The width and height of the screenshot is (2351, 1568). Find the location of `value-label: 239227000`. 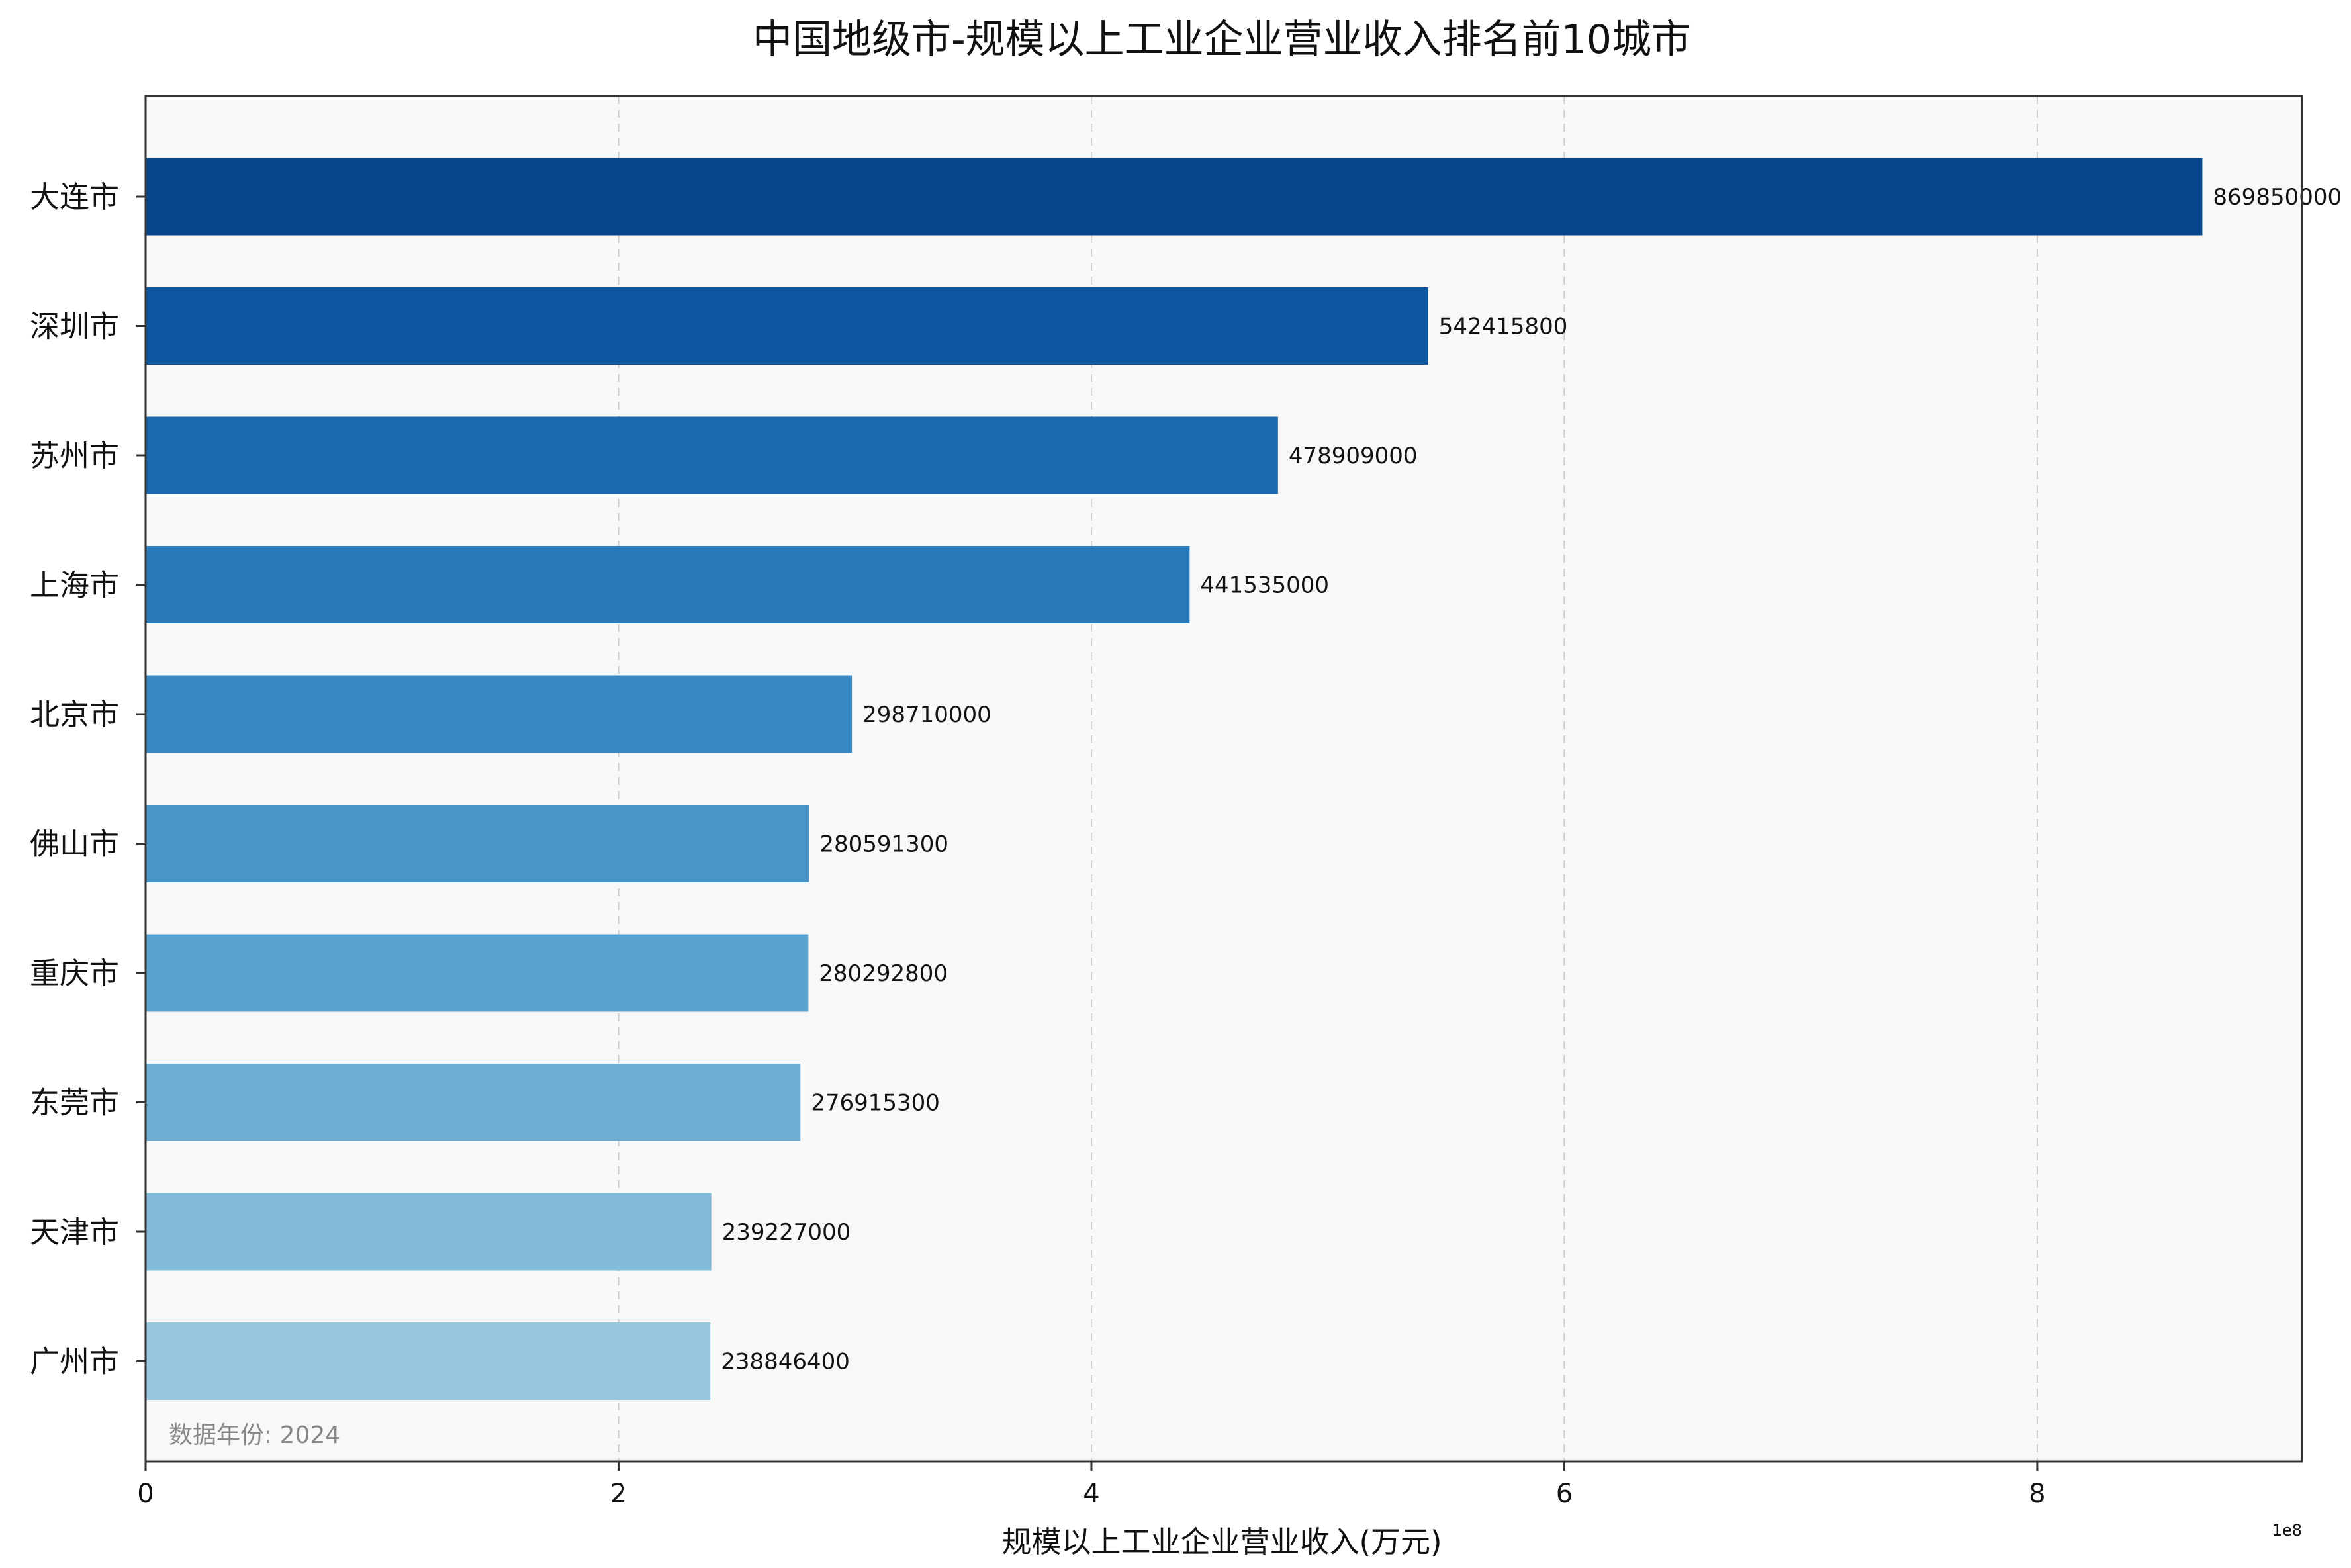

value-label: 239227000 is located at coordinates (786, 1232).